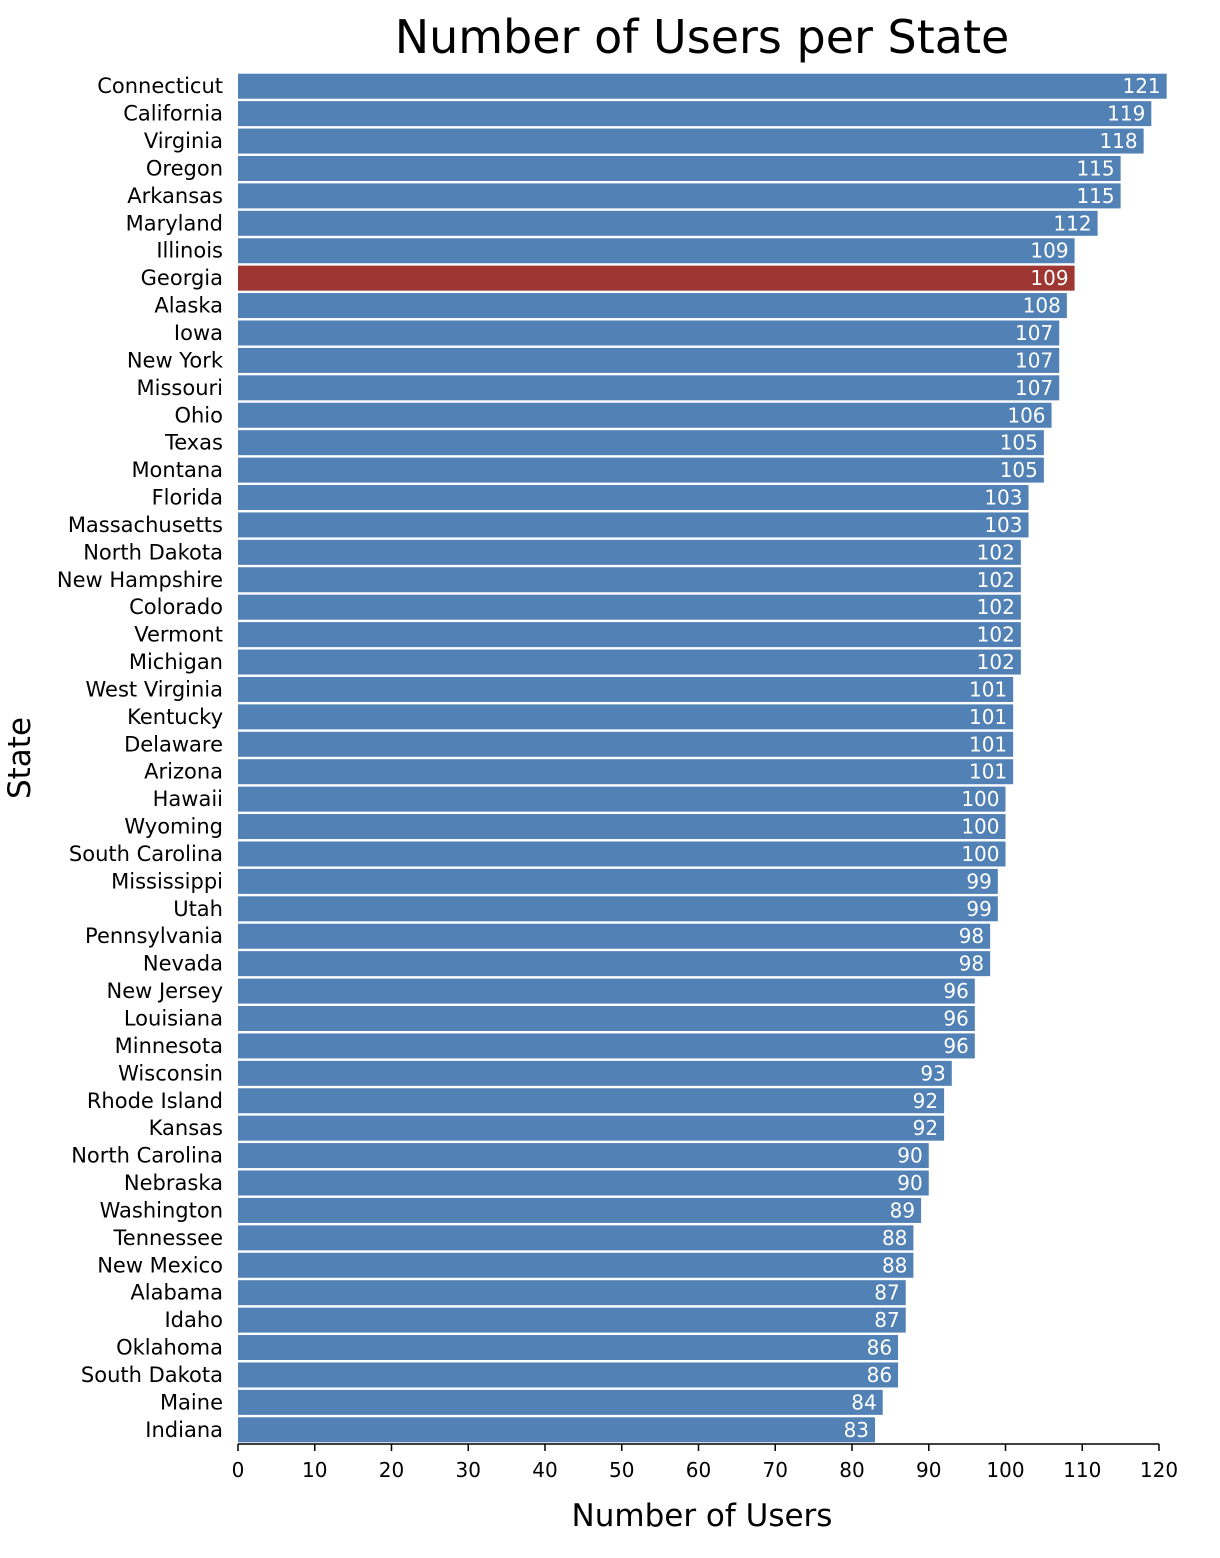  I want to click on x-axis: 0 10 20 30 40 50 60 70 80 90 100 110 120, so click(705, 1462).